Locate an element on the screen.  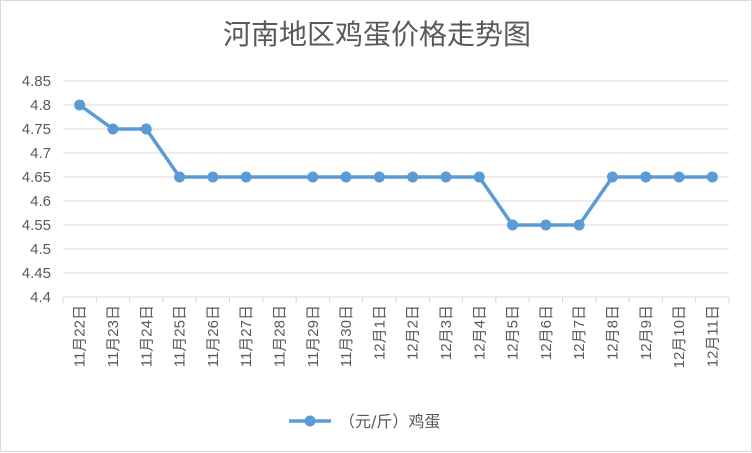
x-tick-label: 12月10日 is located at coordinates (679, 336).